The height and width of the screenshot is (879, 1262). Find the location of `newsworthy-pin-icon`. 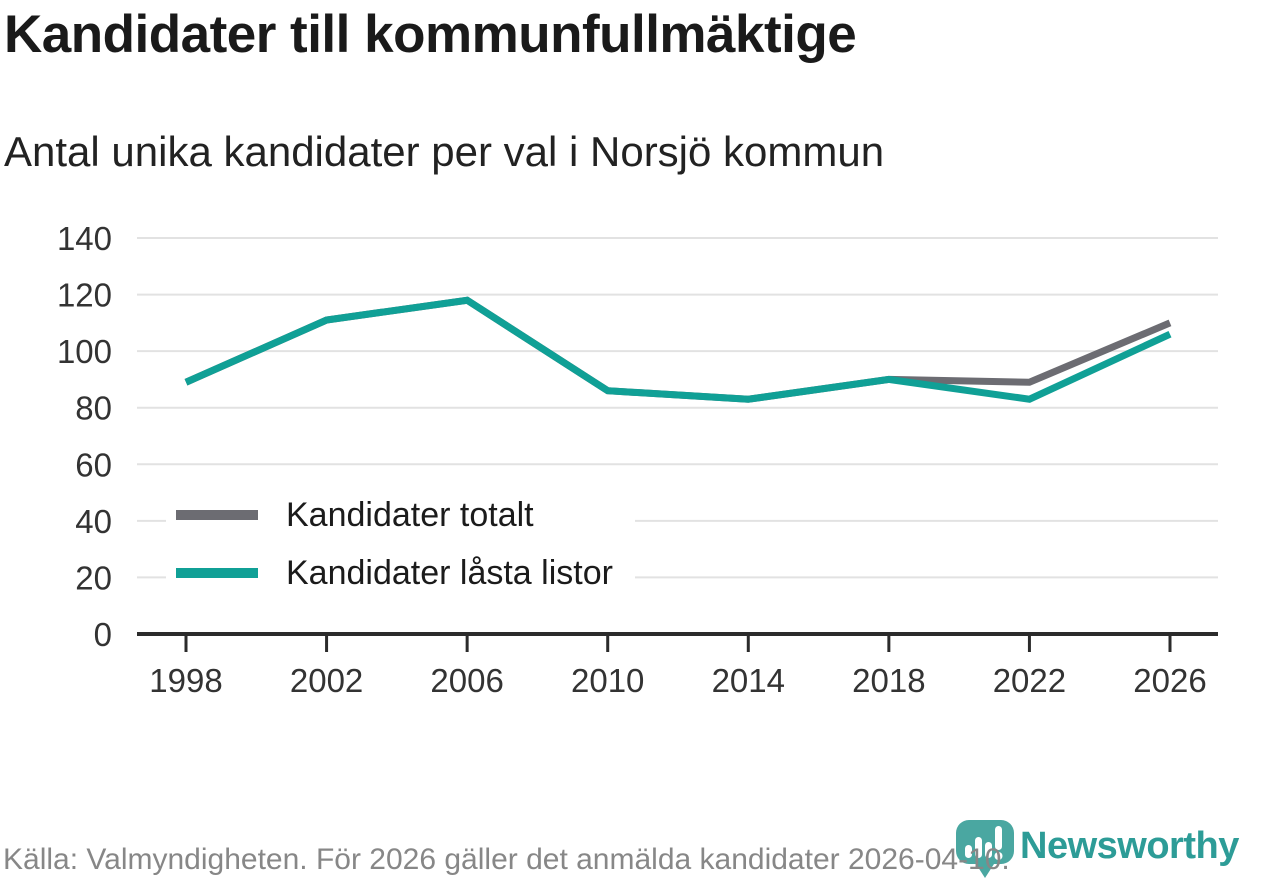

newsworthy-pin-icon is located at coordinates (985, 849).